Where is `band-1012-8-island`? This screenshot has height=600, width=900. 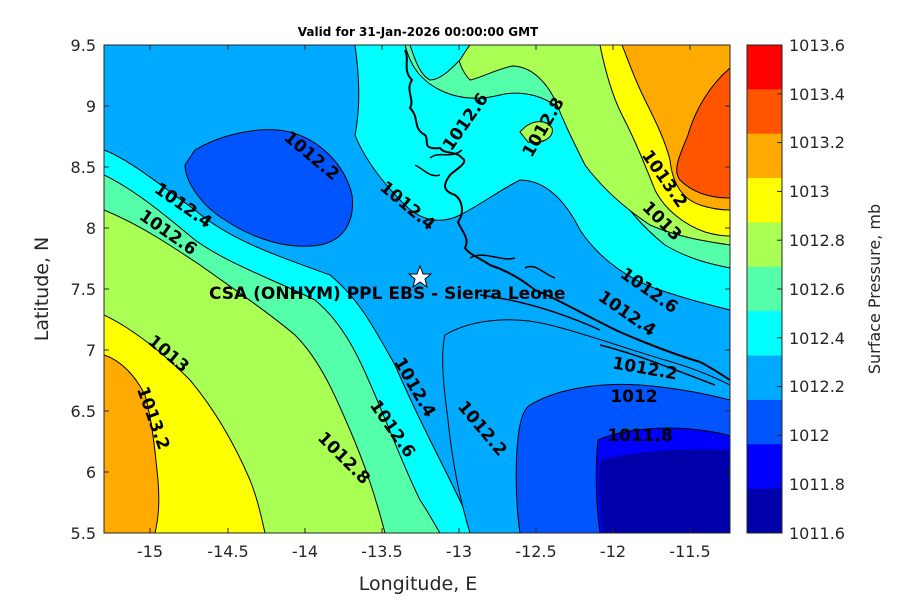
band-1012-8-island is located at coordinates (536, 132).